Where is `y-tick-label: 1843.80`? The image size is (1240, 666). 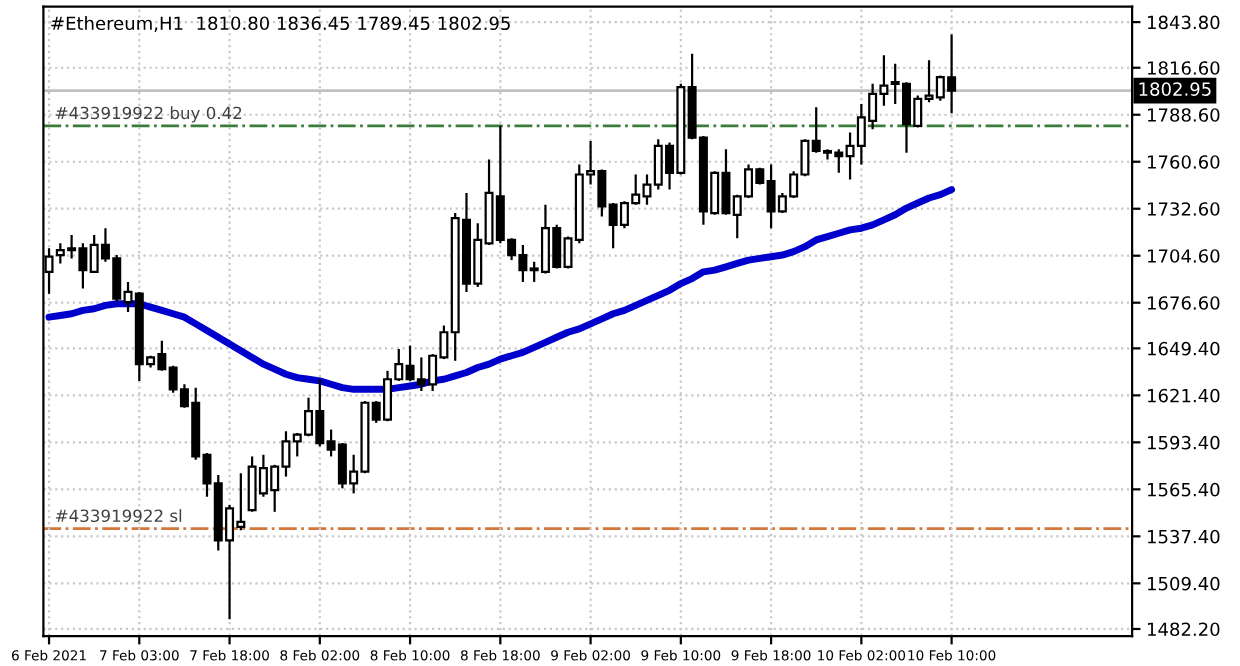
y-tick-label: 1843.80 is located at coordinates (1183, 22).